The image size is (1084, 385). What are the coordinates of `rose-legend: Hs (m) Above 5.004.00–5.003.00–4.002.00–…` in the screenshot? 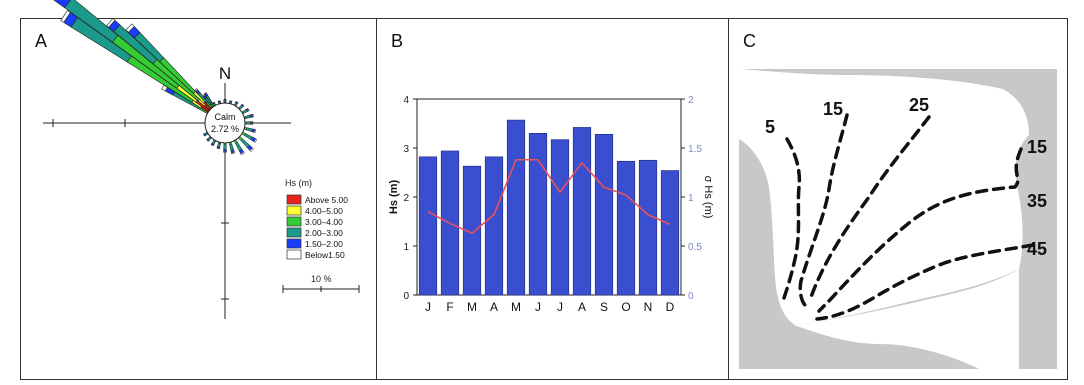 It's located at (316, 219).